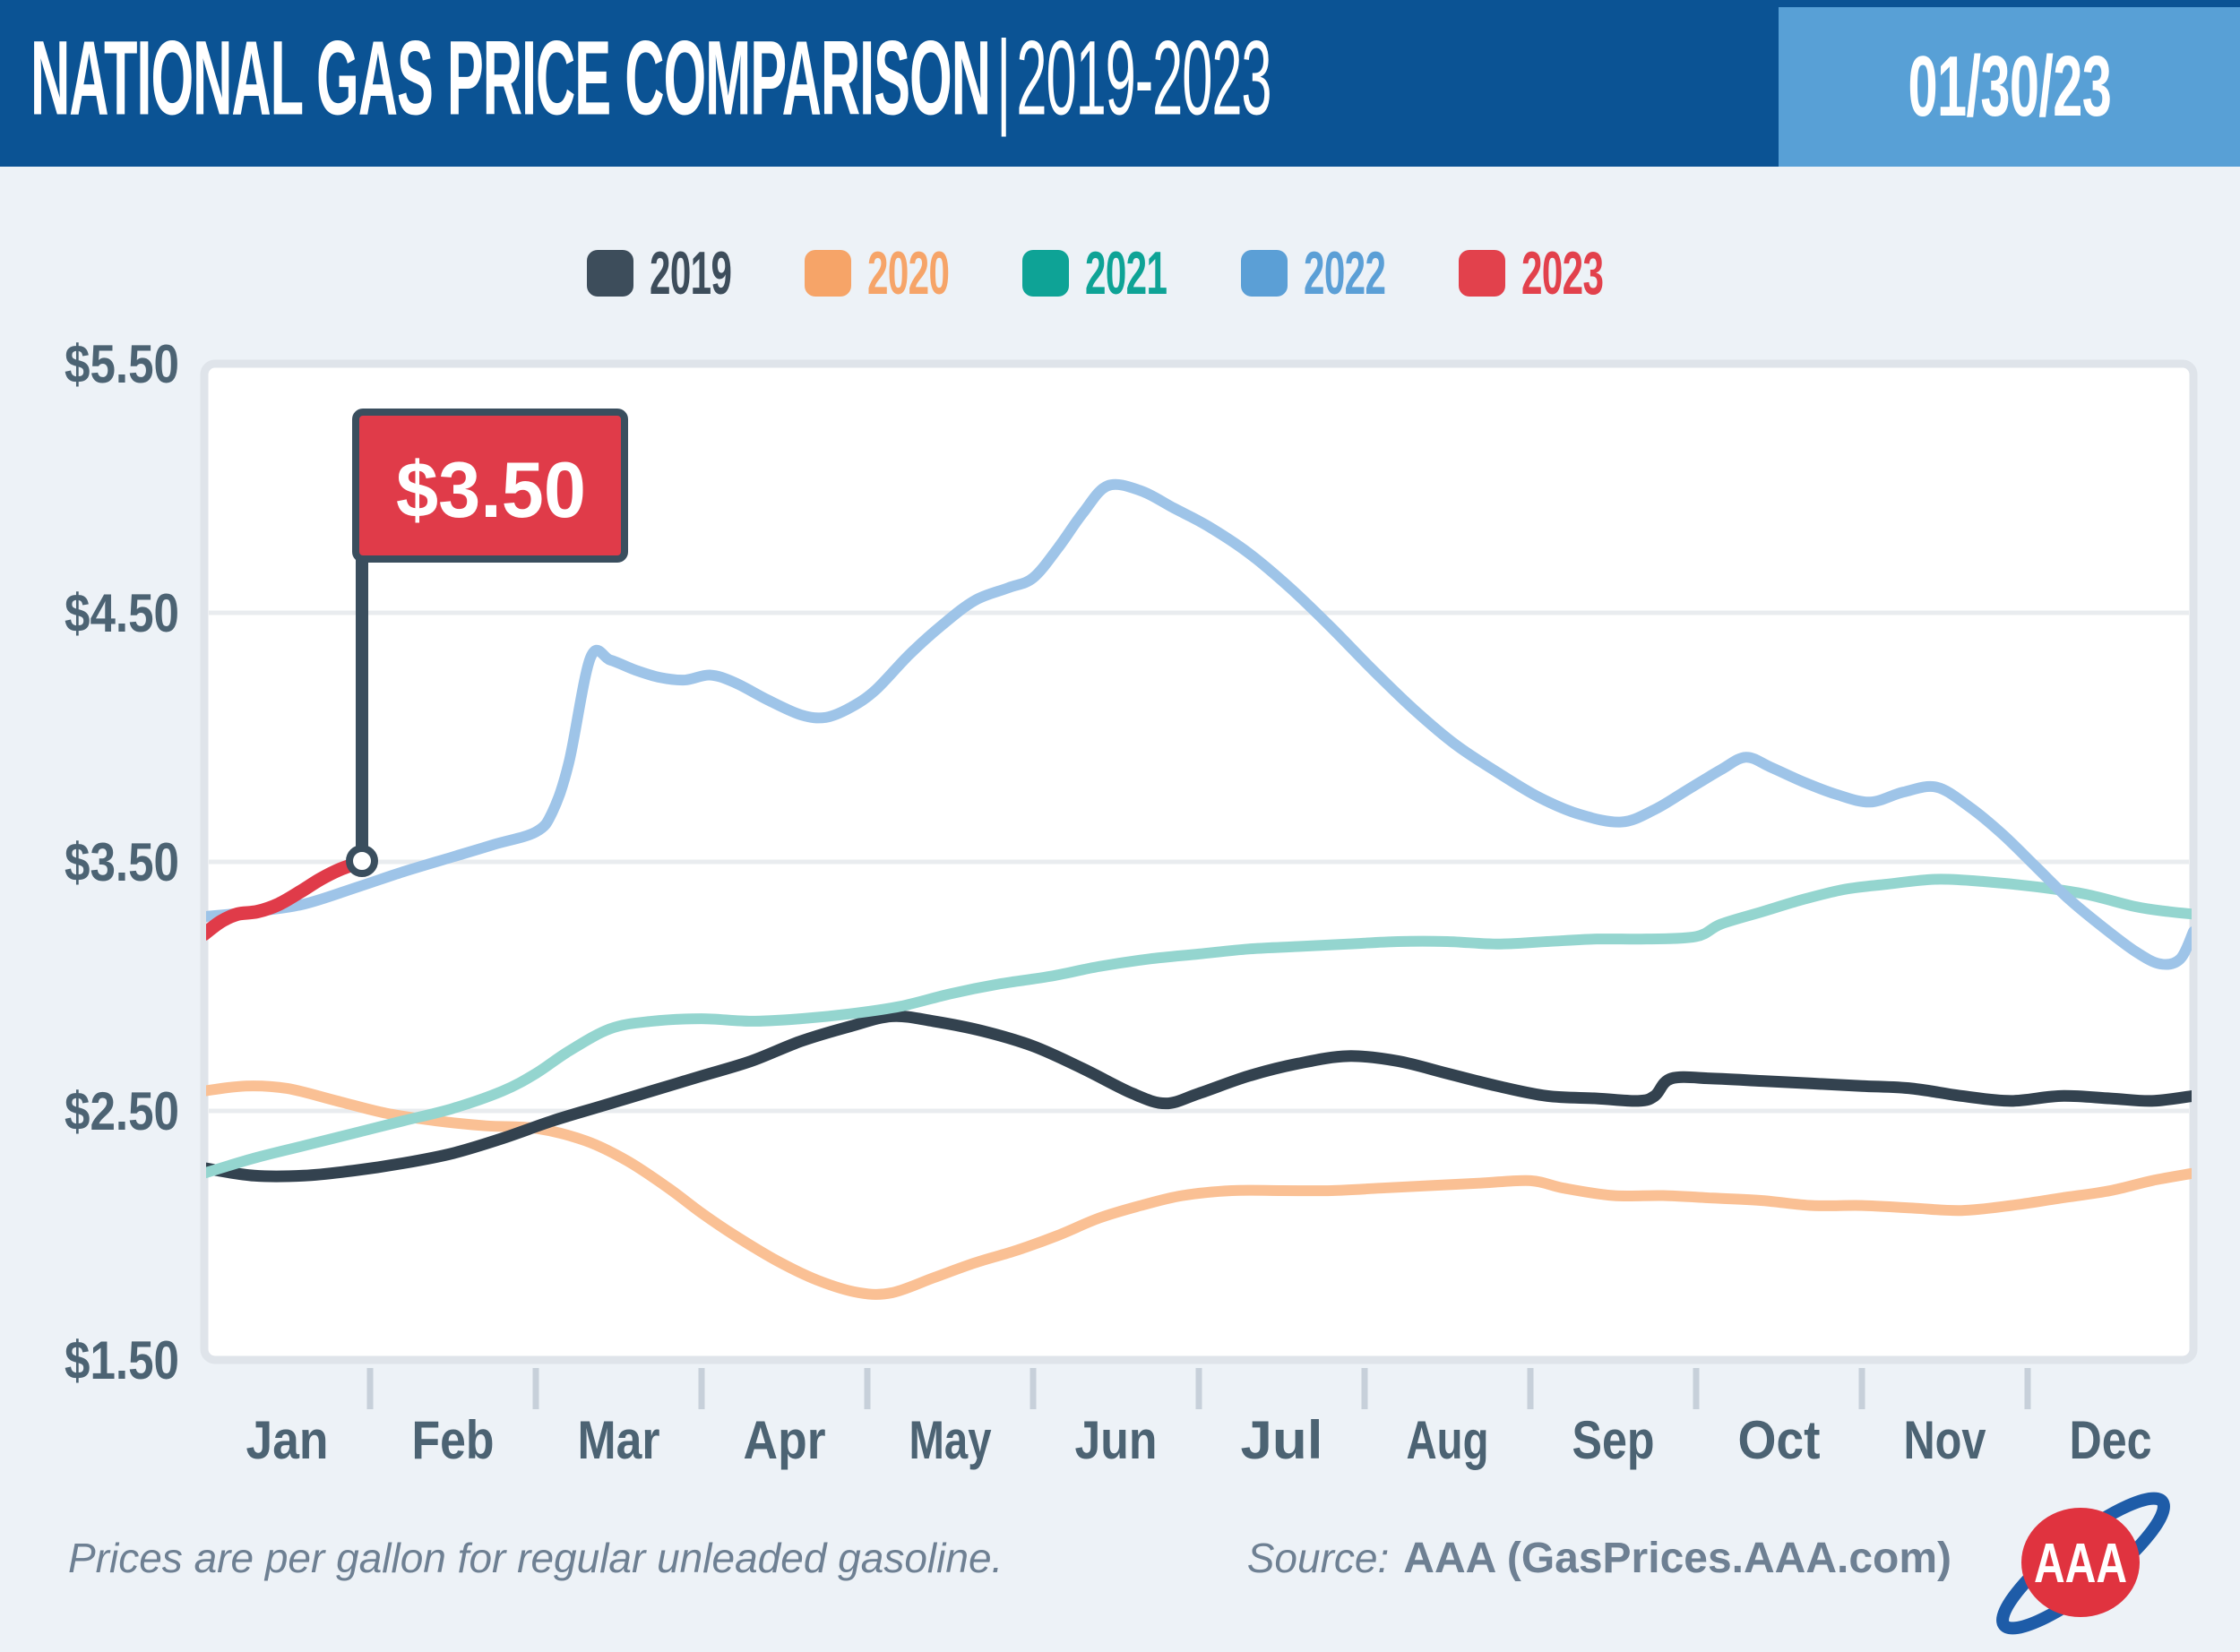 This screenshot has height=1652, width=2240. I want to click on page-title: NATIONAL GAS PRICE COMPARISON|2019-2023, so click(651, 79).